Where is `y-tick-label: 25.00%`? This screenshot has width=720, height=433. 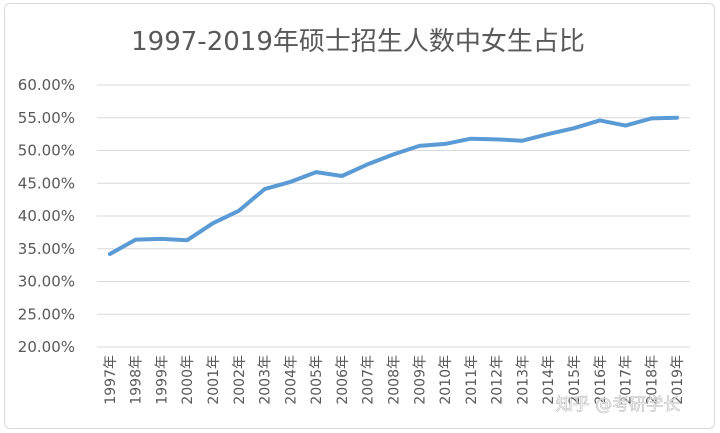 y-tick-label: 25.00% is located at coordinates (46, 314).